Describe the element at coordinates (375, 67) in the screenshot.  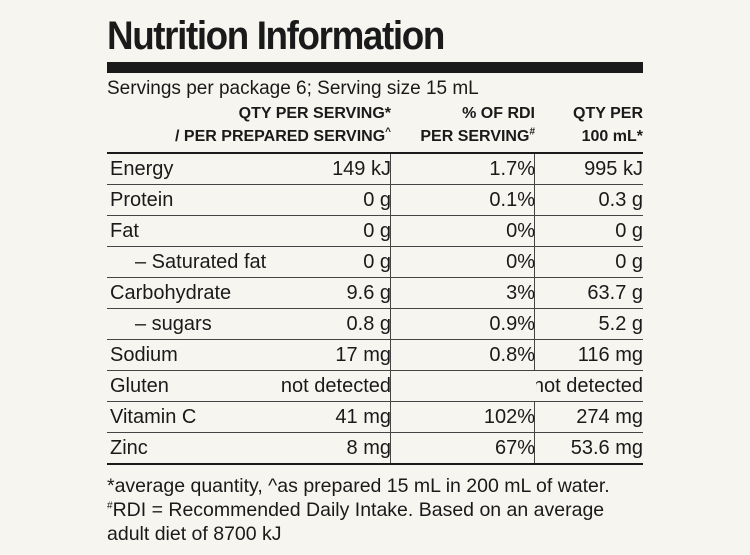
I see `title-rule` at that location.